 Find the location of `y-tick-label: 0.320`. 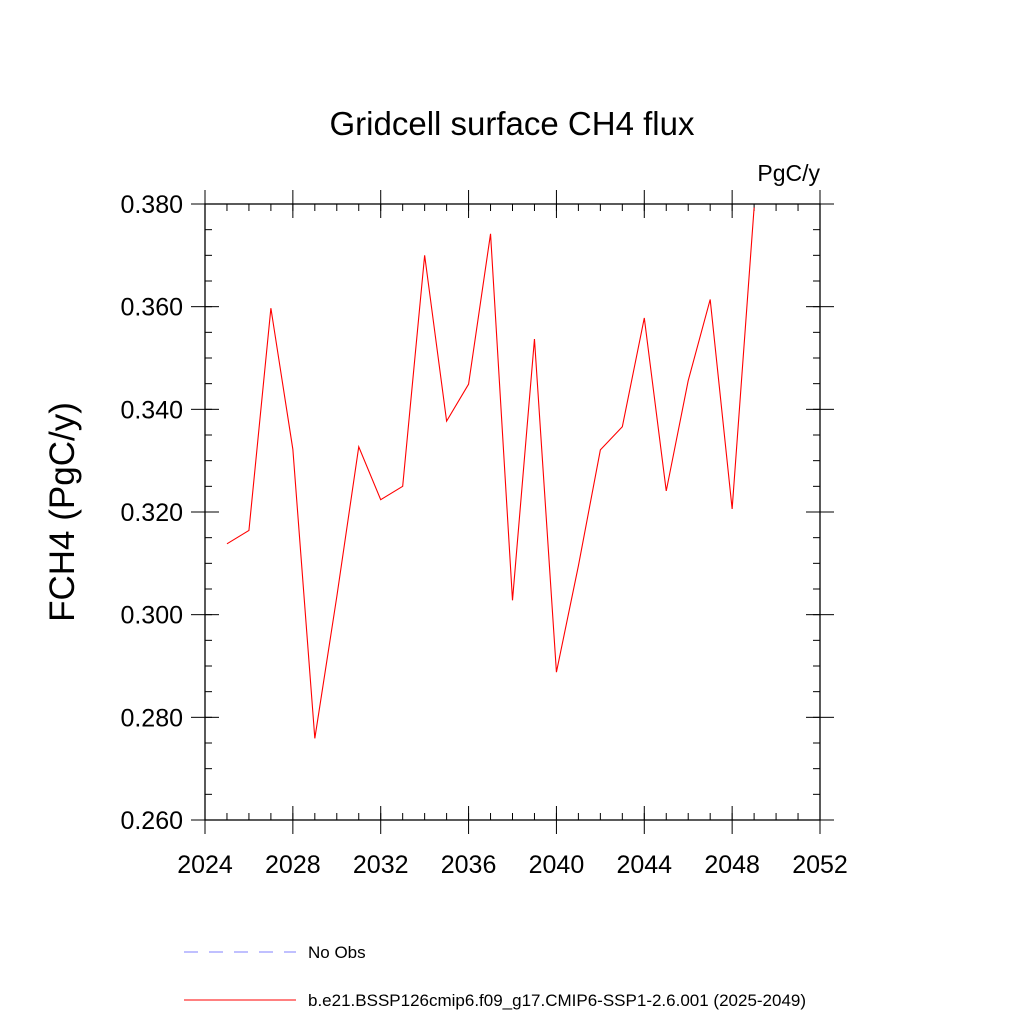

y-tick-label: 0.320 is located at coordinates (151, 513).